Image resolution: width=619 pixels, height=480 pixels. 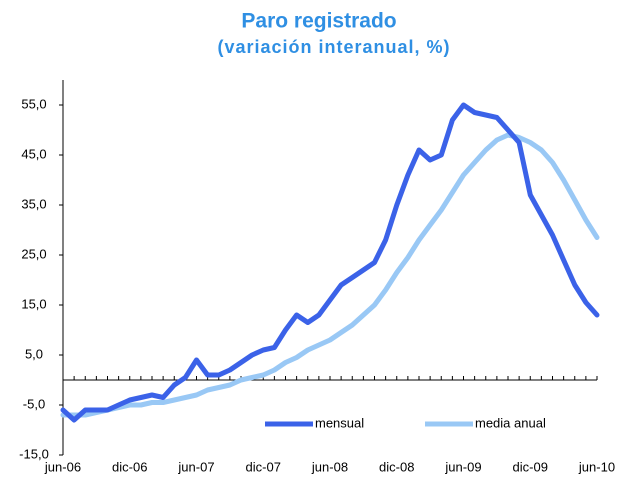 What do you see at coordinates (34, 453) in the screenshot?
I see `y-tick-label: -15,0` at bounding box center [34, 453].